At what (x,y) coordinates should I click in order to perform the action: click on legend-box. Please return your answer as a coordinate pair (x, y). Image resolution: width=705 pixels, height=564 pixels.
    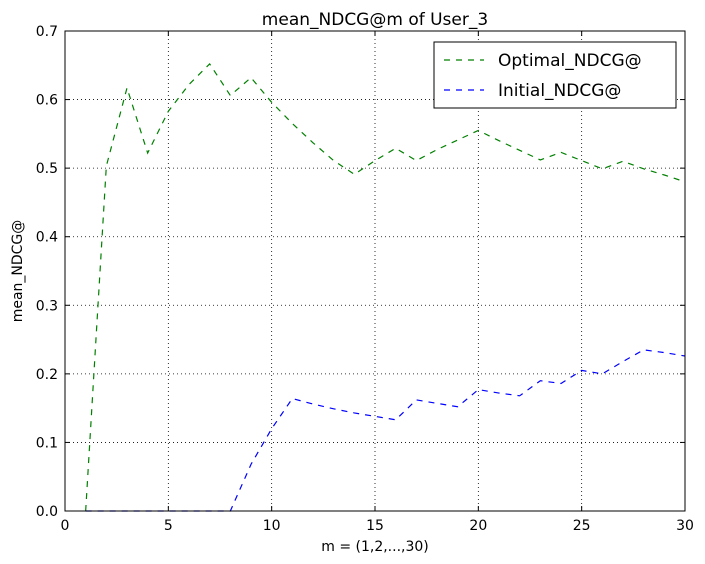
    Looking at the image, I should click on (555, 75).